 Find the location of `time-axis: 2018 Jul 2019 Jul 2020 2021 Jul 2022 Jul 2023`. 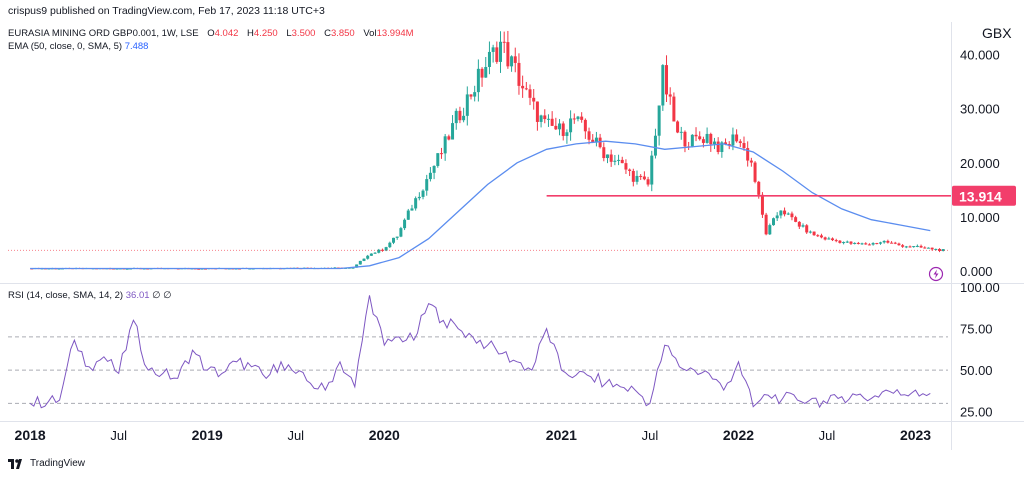

time-axis: 2018 Jul 2019 Jul 2020 2021 Jul 2022 Jul 2023 is located at coordinates (473, 435).